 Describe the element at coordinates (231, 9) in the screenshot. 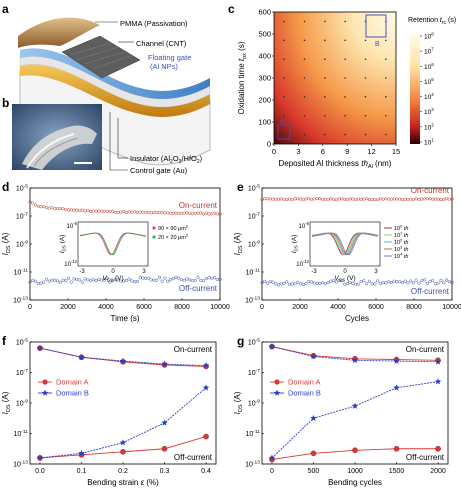

I see `panel-label-c: c` at that location.